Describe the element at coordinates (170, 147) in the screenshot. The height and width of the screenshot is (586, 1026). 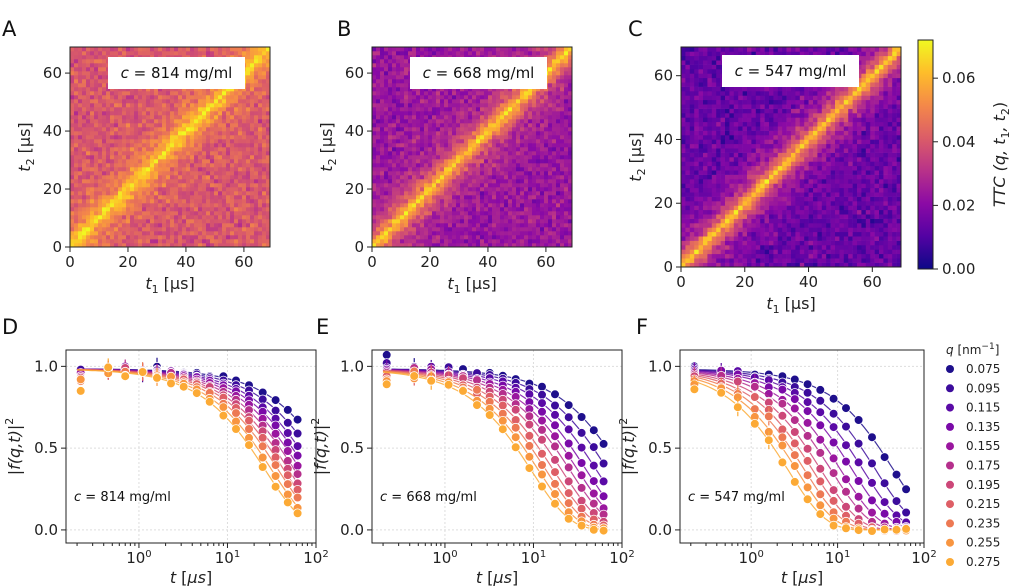
I see `heatmap-pixels` at that location.